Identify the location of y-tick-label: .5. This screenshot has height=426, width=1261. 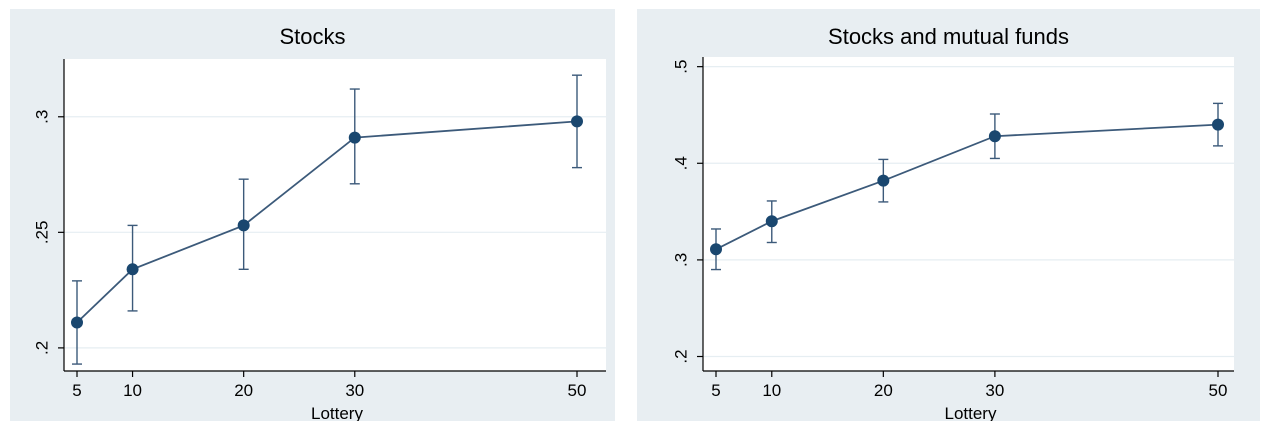
(681, 67).